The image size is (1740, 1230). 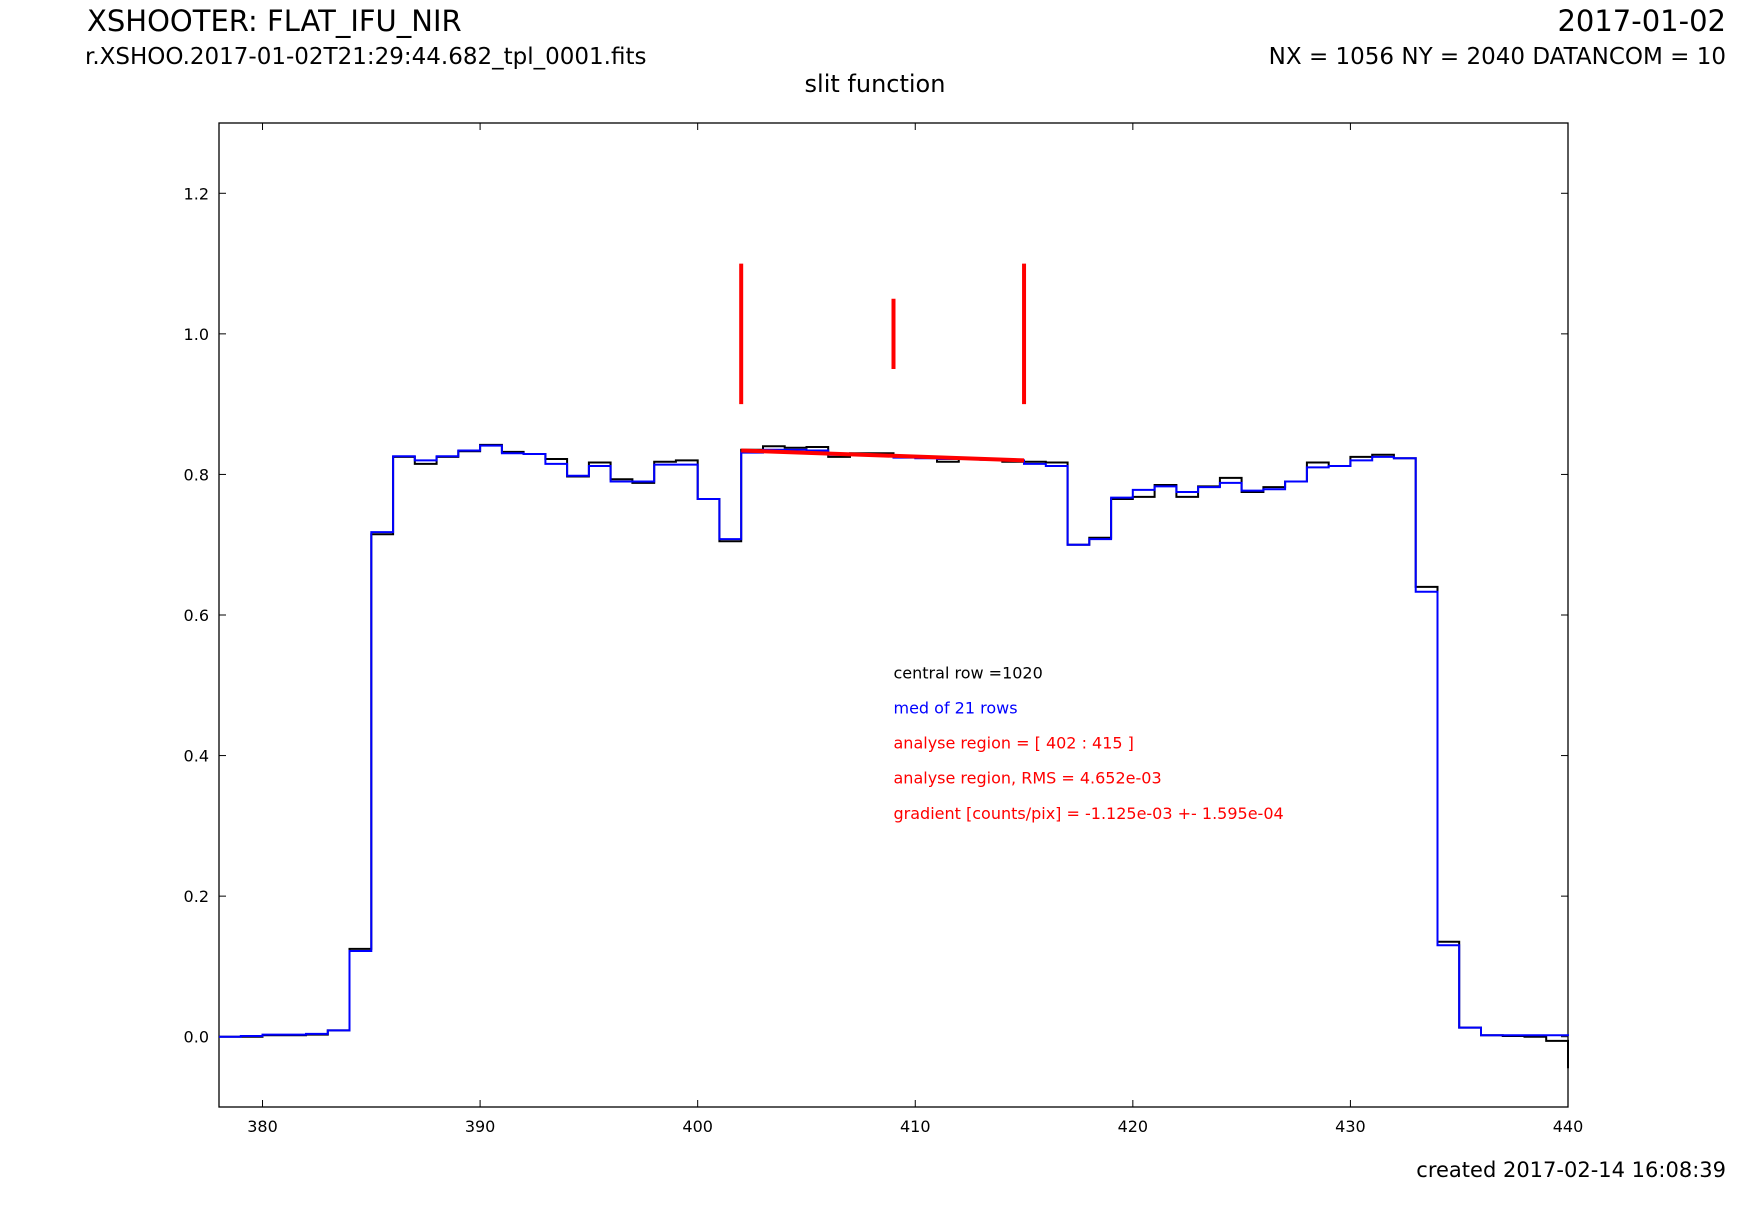 What do you see at coordinates (196, 334) in the screenshot?
I see `y-tick-label: 1.0` at bounding box center [196, 334].